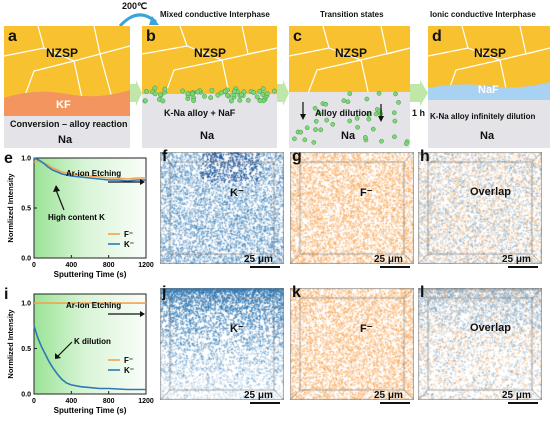 The image size is (554, 422). I want to click on panel-label-e: e, so click(8, 158).